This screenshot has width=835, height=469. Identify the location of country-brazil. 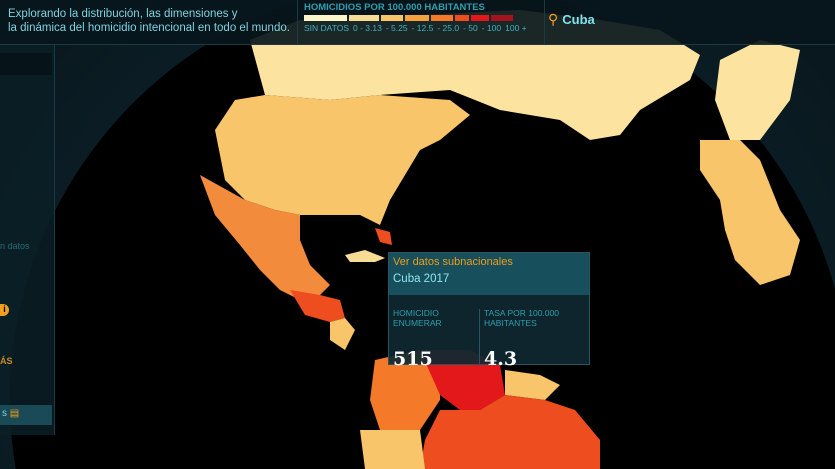
(510, 432).